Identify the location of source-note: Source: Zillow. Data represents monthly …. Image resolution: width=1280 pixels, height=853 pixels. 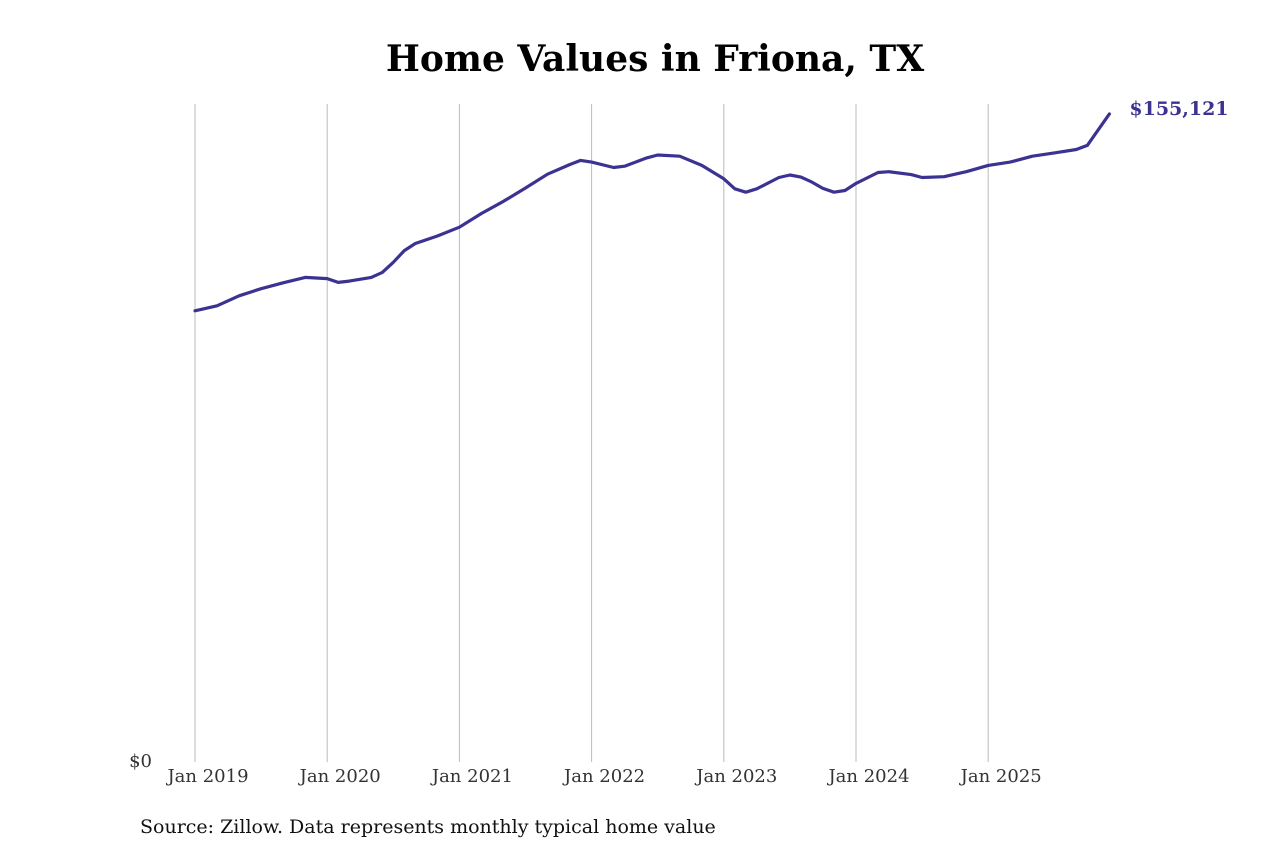
(428, 827).